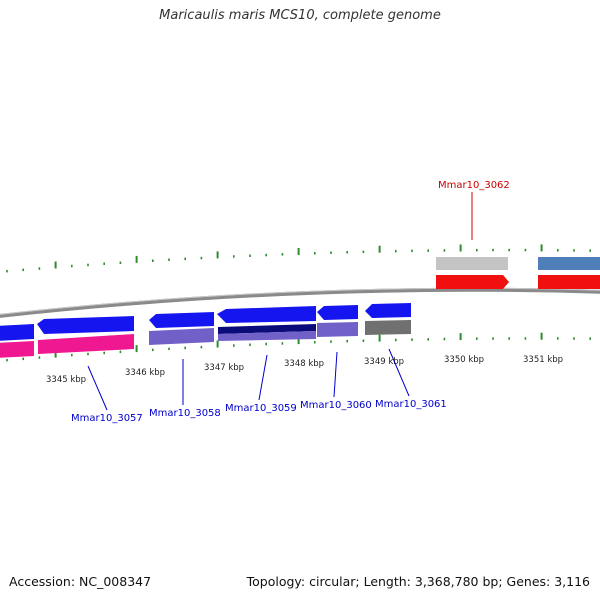 The width and height of the screenshot is (600, 600). Describe the element at coordinates (80, 581) in the screenshot. I see `accession-text: Accession: NC_008347` at that location.